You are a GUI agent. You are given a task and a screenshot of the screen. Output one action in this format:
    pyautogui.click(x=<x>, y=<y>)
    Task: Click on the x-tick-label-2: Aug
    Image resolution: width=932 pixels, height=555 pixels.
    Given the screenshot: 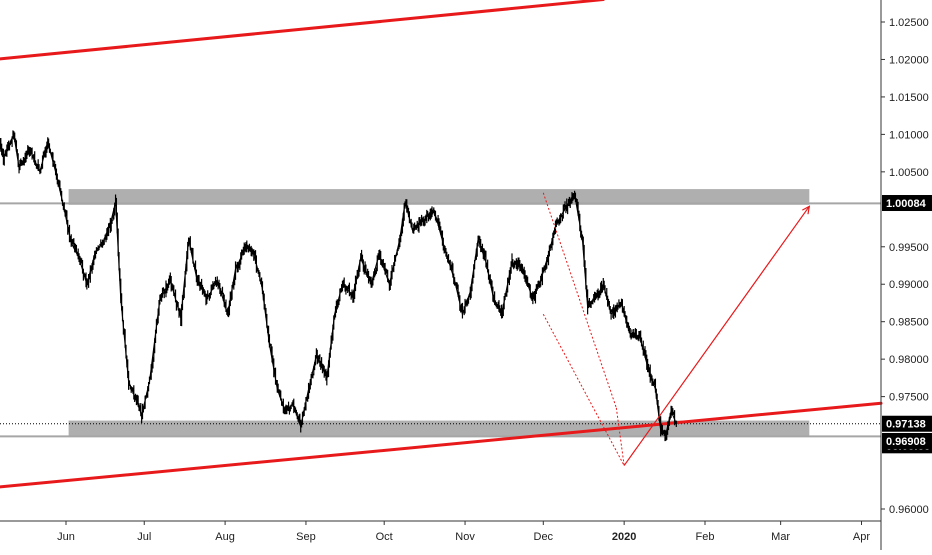 What is the action you would take?
    pyautogui.click(x=225, y=537)
    